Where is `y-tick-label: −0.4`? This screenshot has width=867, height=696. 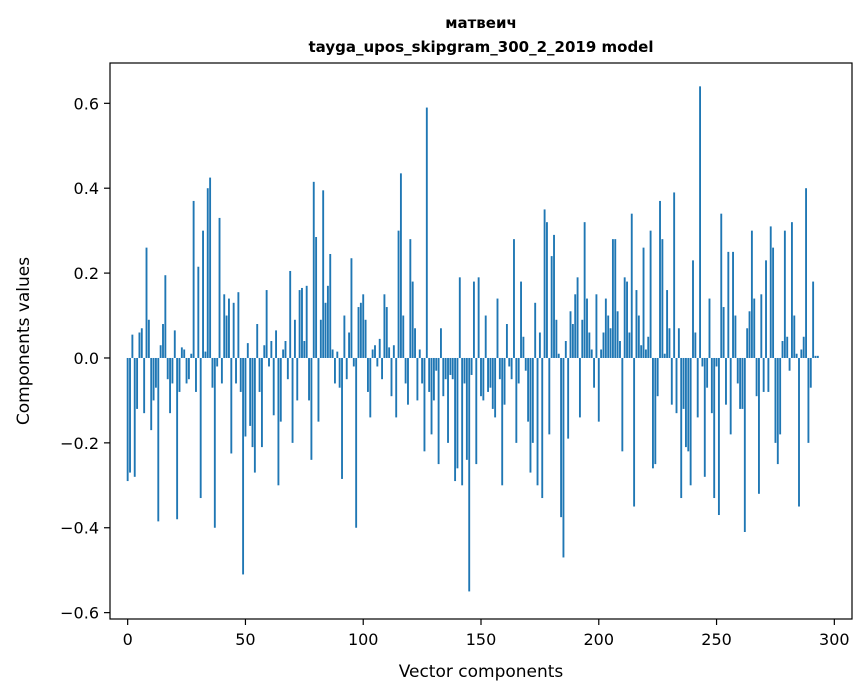 y-tick-label: −0.4 is located at coordinates (79, 528).